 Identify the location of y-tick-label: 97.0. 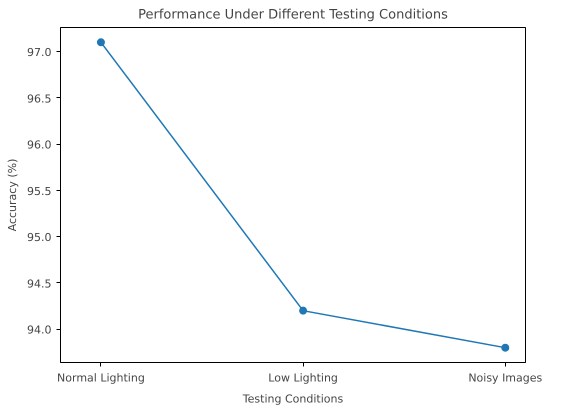
(39, 53).